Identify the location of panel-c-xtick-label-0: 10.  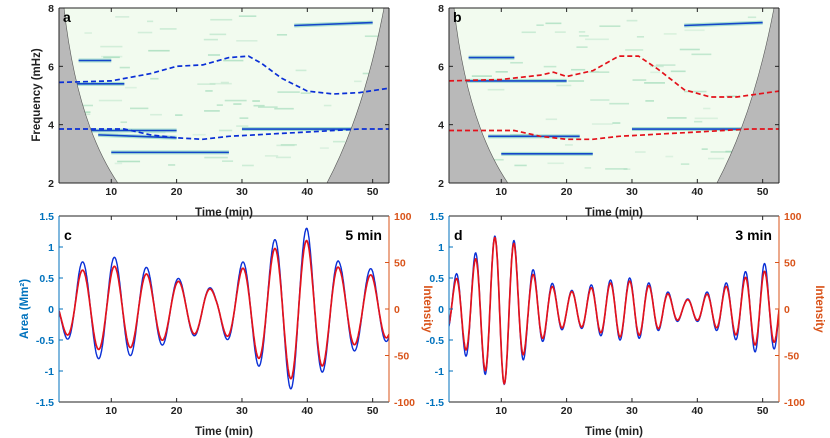
(111, 411).